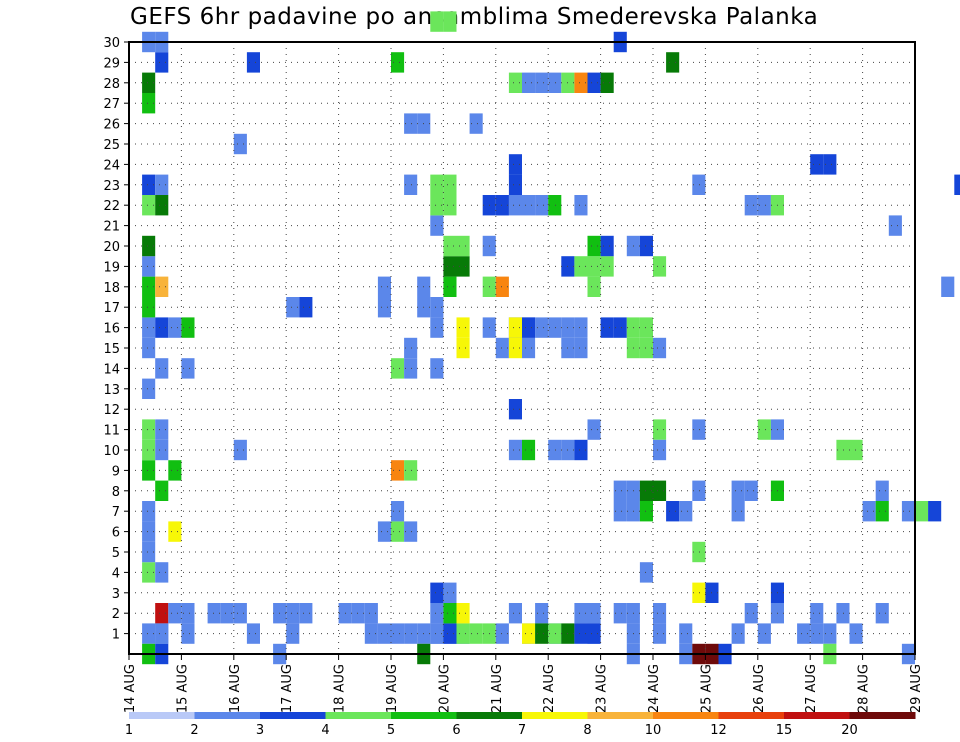 The width and height of the screenshot is (960, 742). What do you see at coordinates (111, 410) in the screenshot?
I see `y-tick-label: 12` at bounding box center [111, 410].